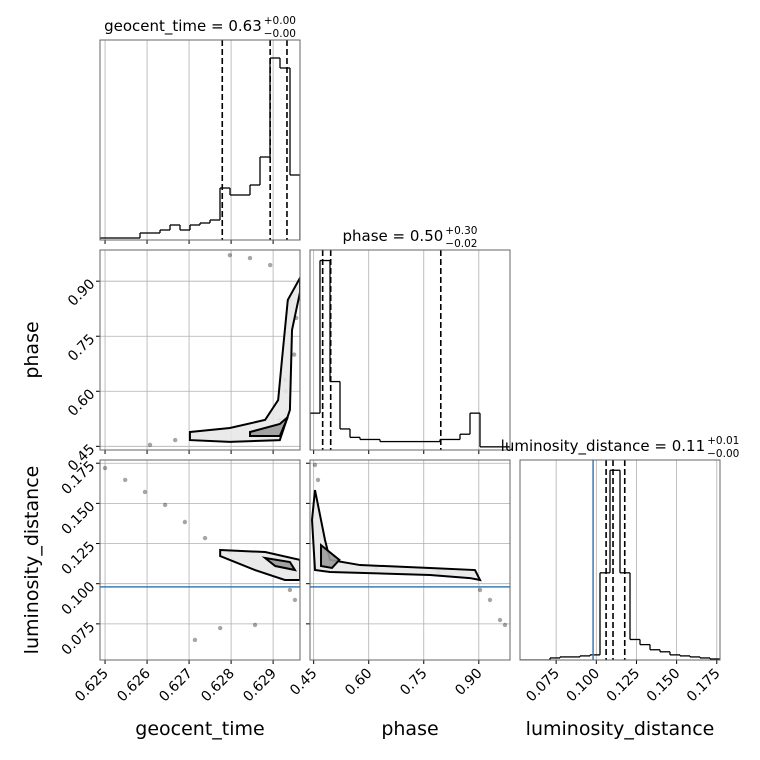 This screenshot has height=760, width=760. I want to click on y-tick-label: 0.075, so click(79, 639).